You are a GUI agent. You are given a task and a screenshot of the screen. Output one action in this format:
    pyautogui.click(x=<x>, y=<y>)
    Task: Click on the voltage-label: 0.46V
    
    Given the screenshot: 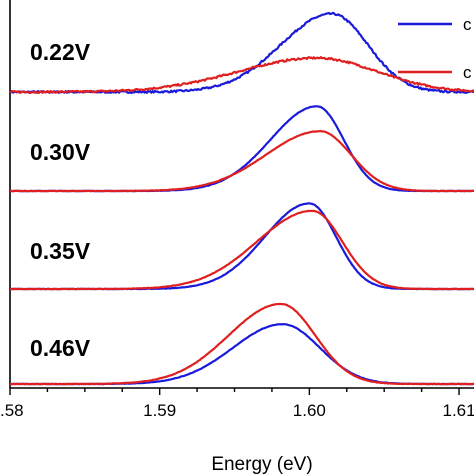 What is the action you would take?
    pyautogui.click(x=60, y=348)
    